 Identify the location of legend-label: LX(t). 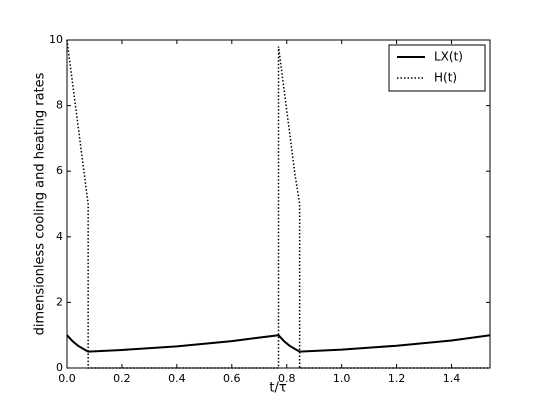
(448, 57).